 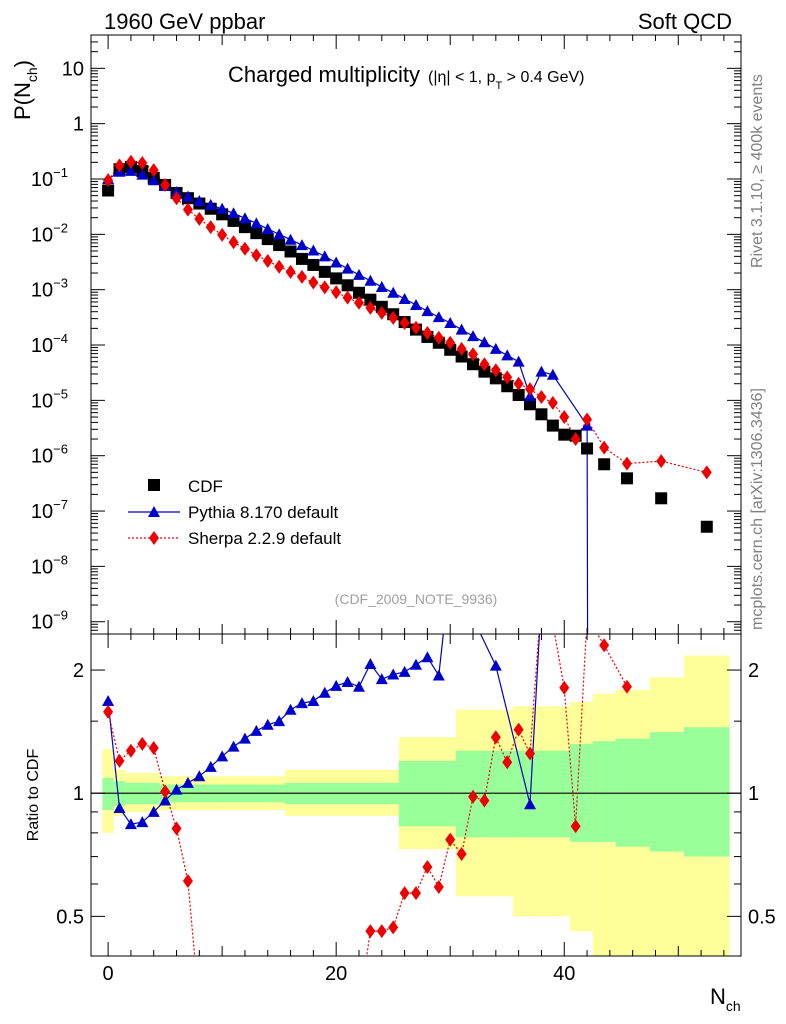 I want to click on y-title-tail: ), so click(x=22, y=63).